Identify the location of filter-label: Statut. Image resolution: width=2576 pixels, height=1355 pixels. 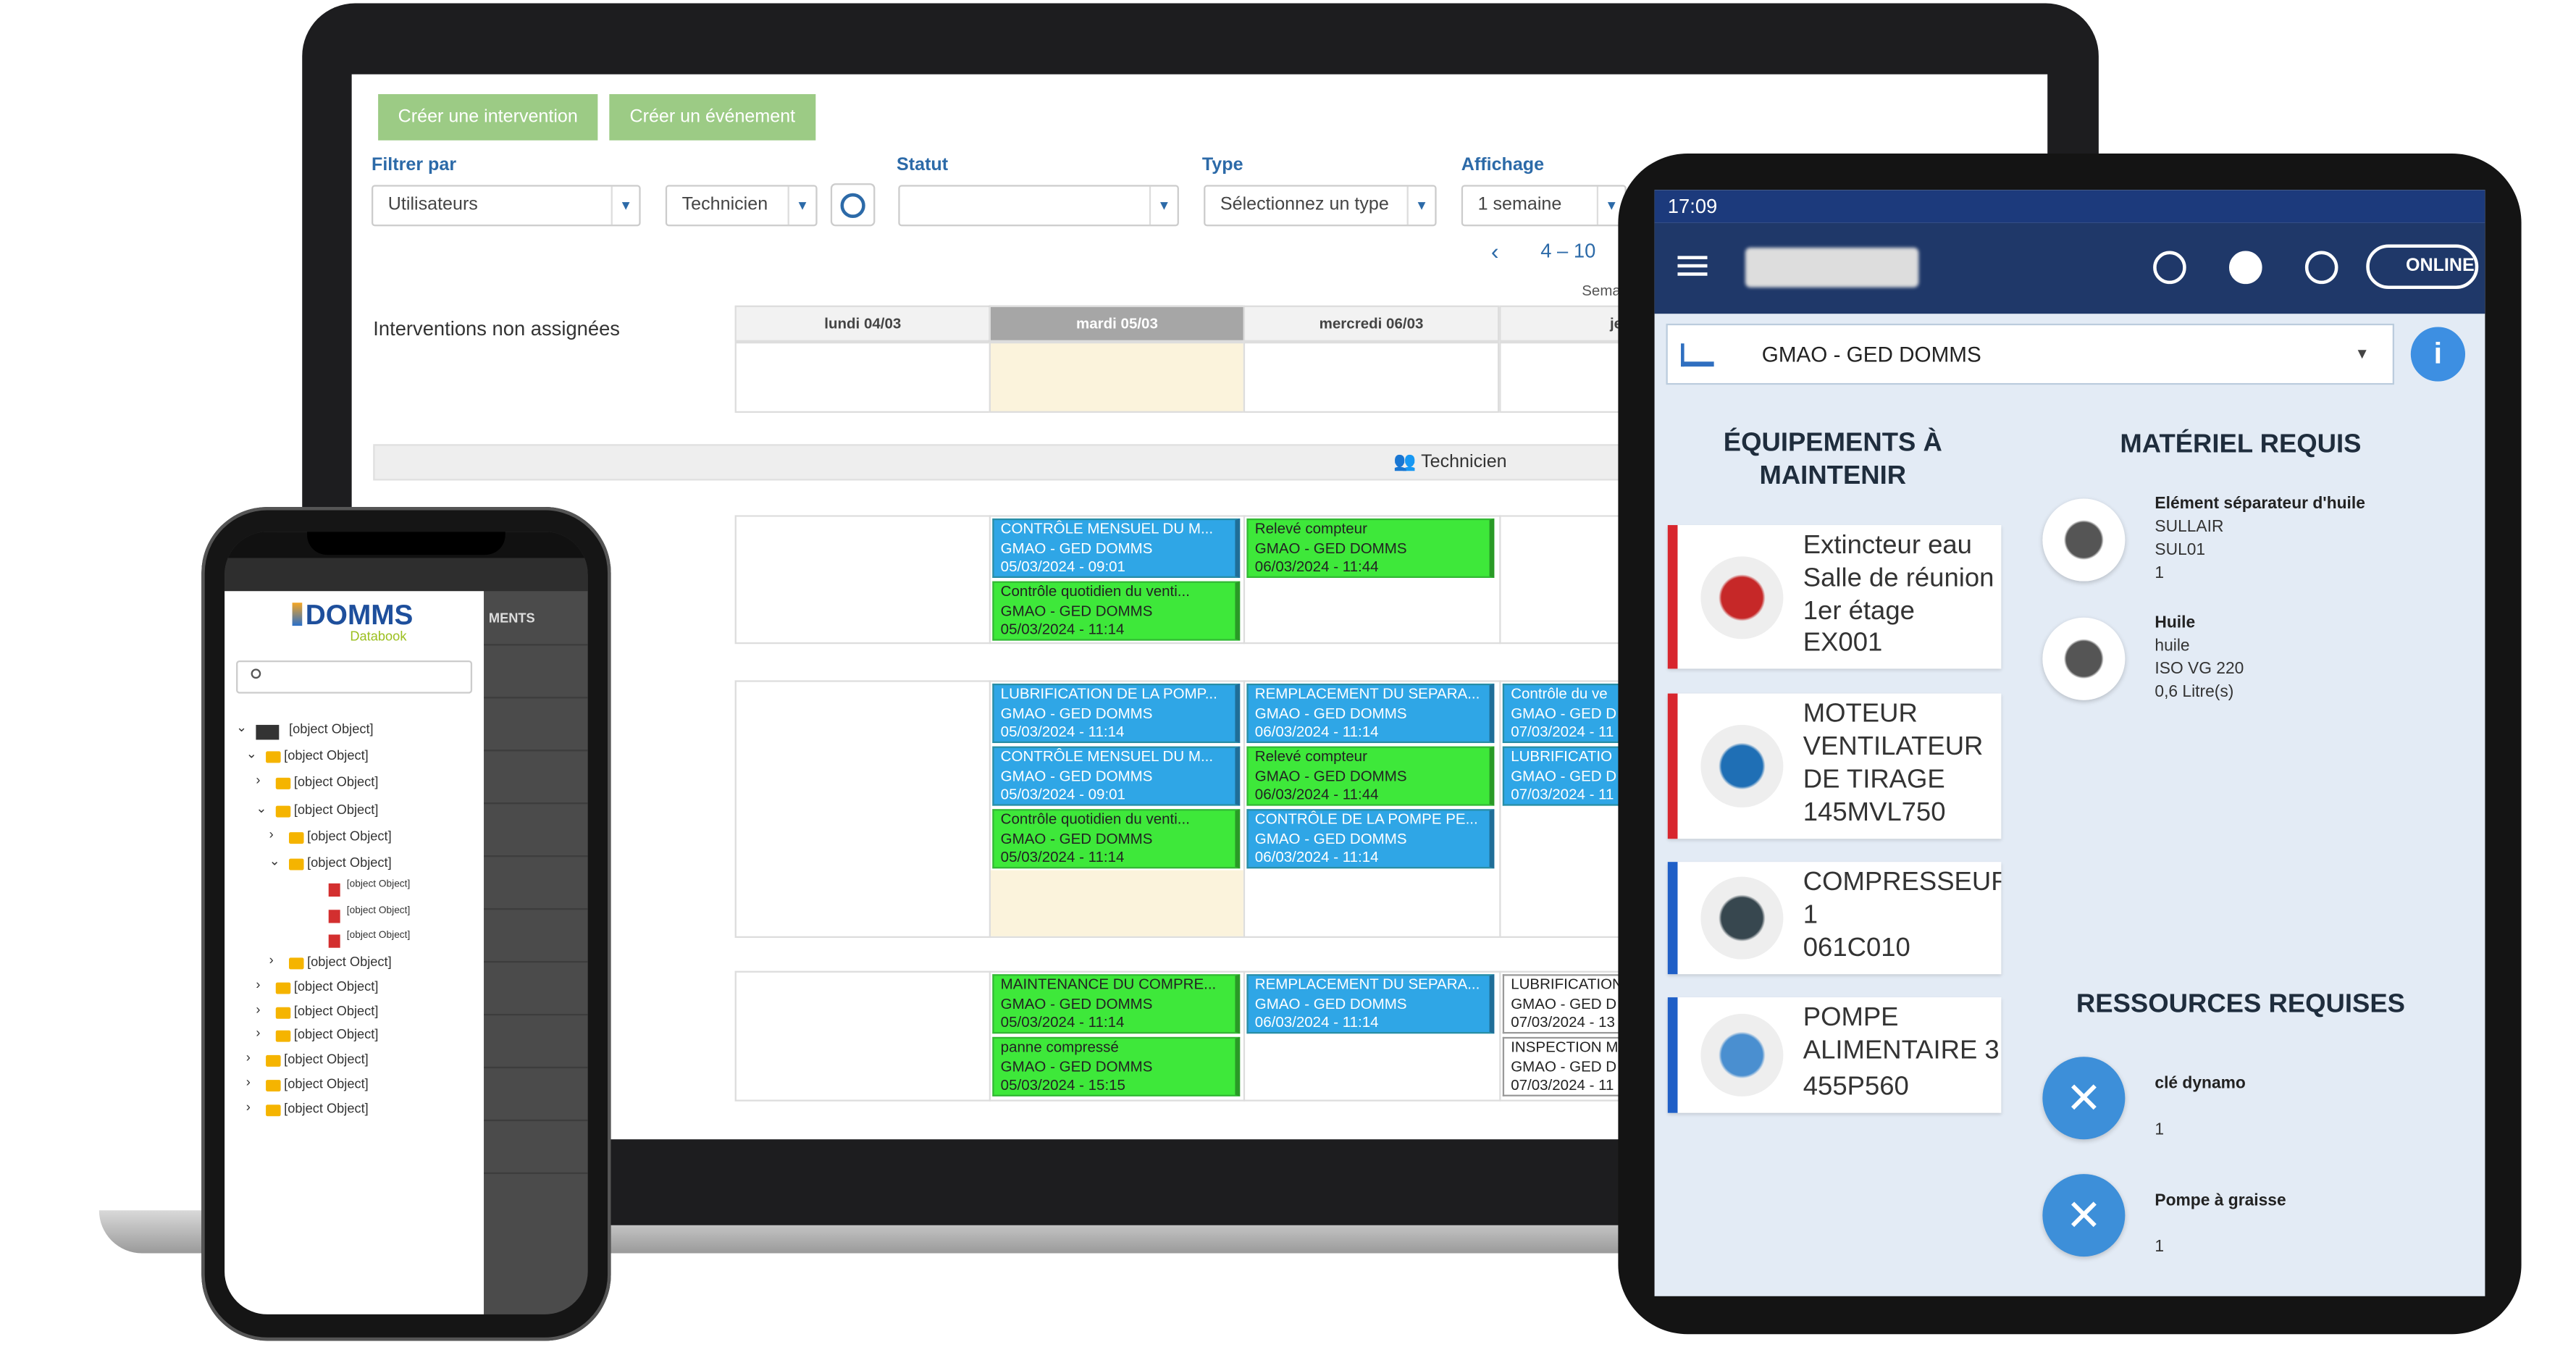
(923, 165).